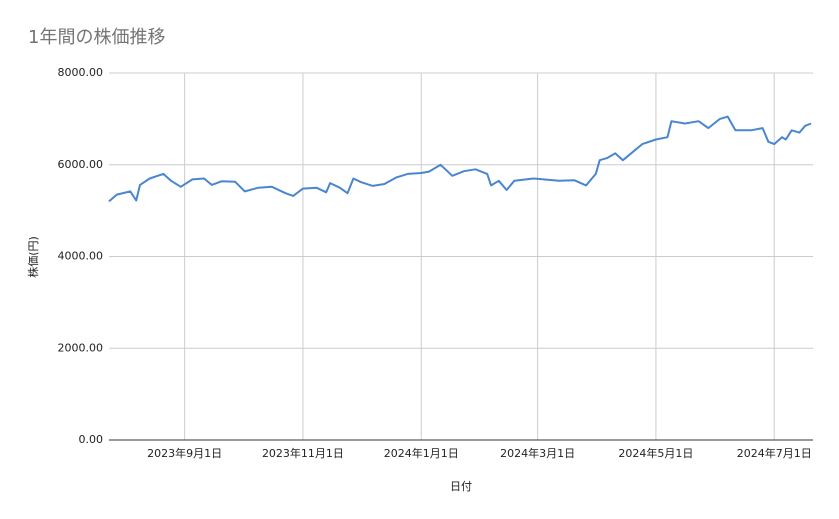  What do you see at coordinates (96, 37) in the screenshot?
I see `chart-title: 1年間の株価推移` at bounding box center [96, 37].